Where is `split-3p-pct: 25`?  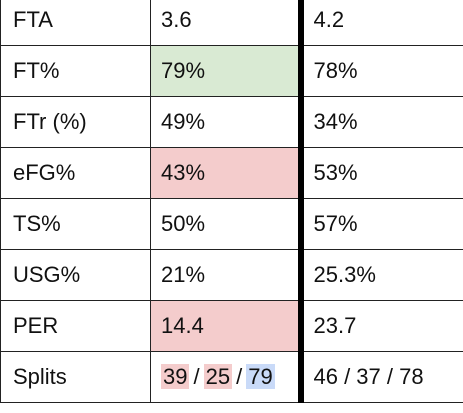 split-3p-pct: 25 is located at coordinates (218, 376).